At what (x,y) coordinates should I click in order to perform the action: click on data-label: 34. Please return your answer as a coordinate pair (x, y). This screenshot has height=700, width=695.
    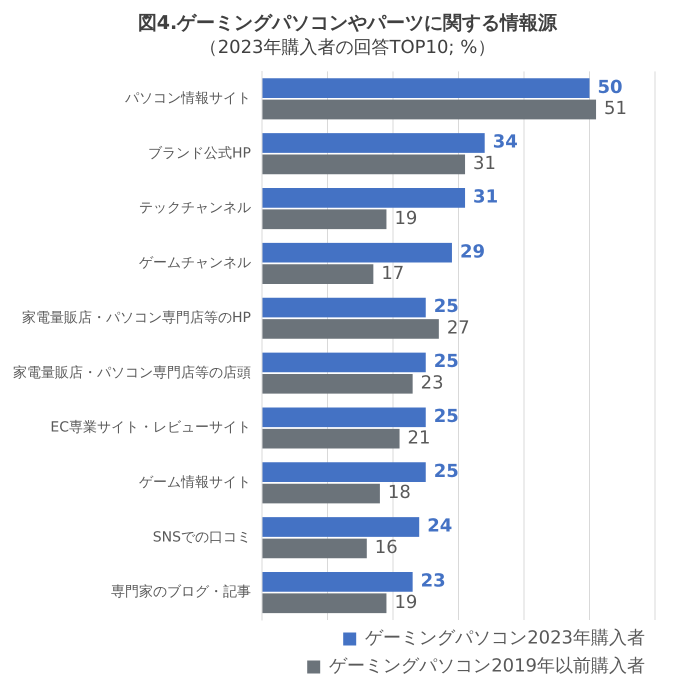
    Looking at the image, I should click on (505, 142).